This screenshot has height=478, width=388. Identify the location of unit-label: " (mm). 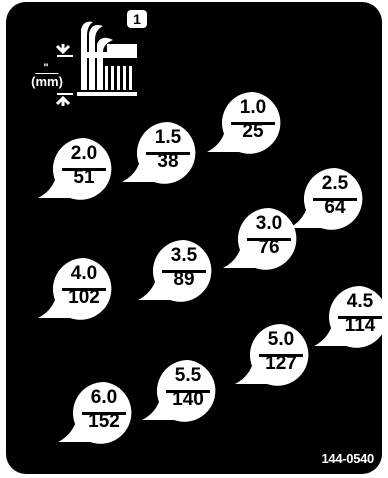
(47, 76).